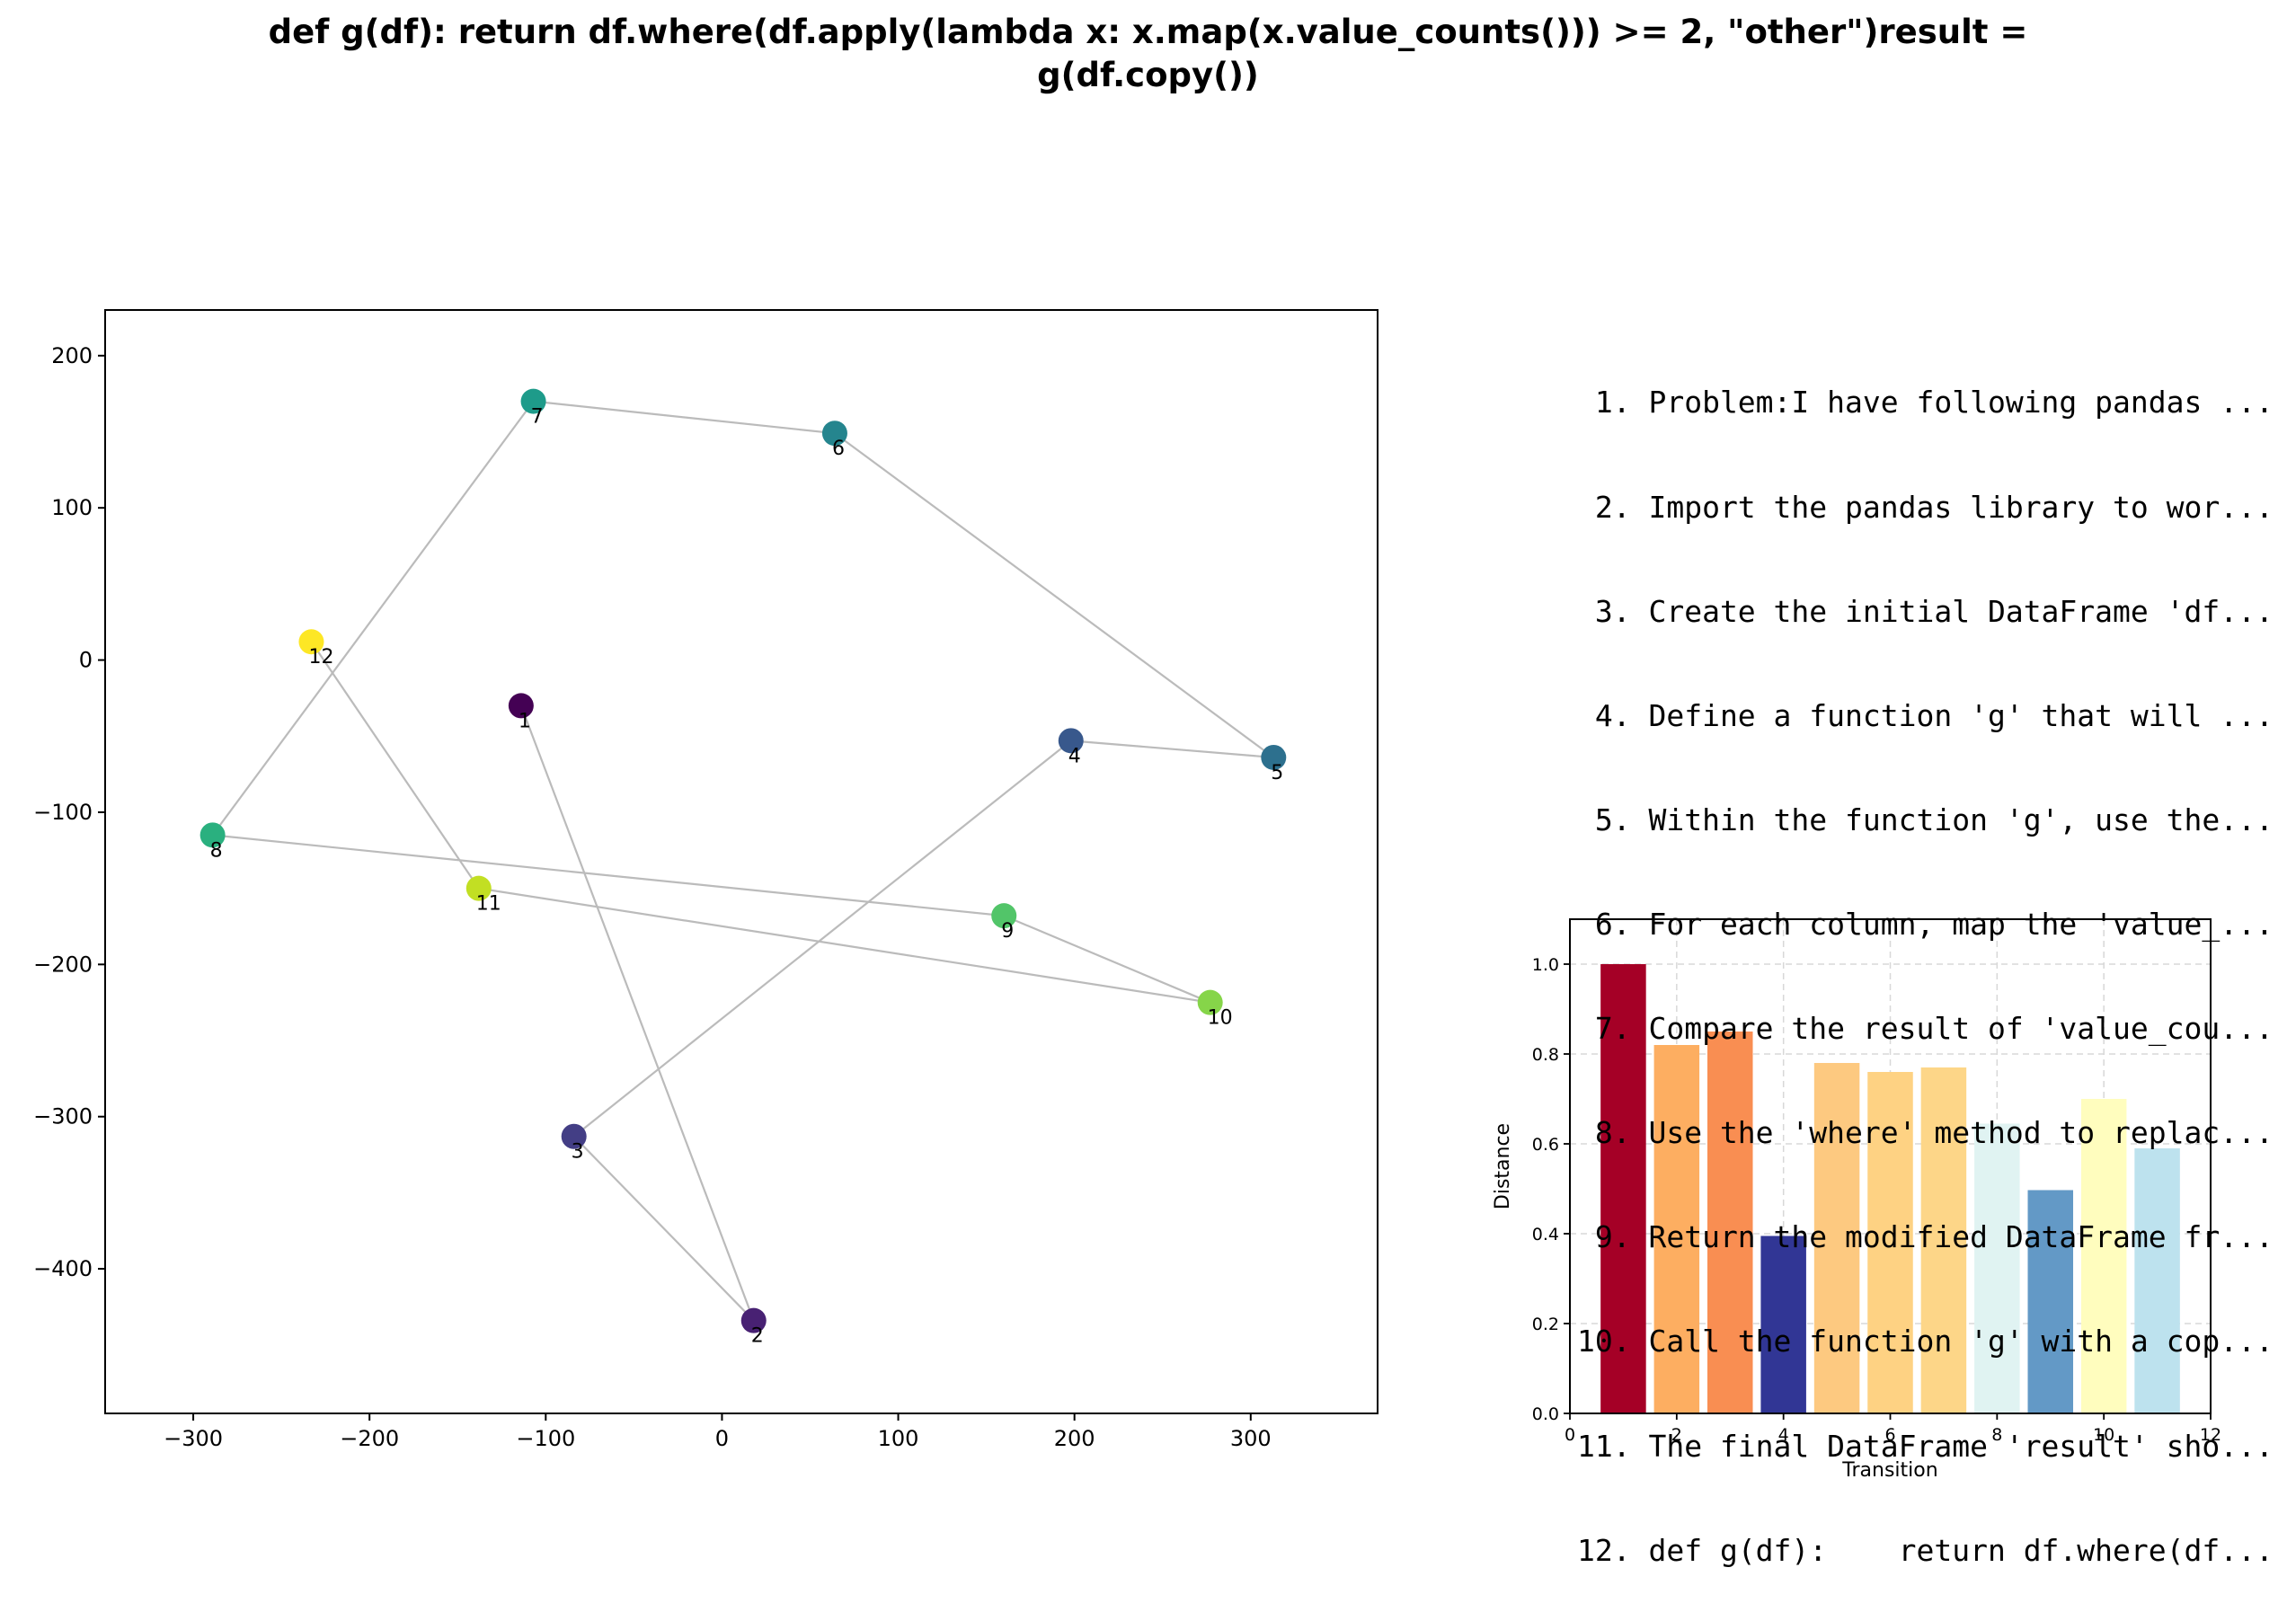  I want to click on x-tick-label: 0, so click(722, 1438).